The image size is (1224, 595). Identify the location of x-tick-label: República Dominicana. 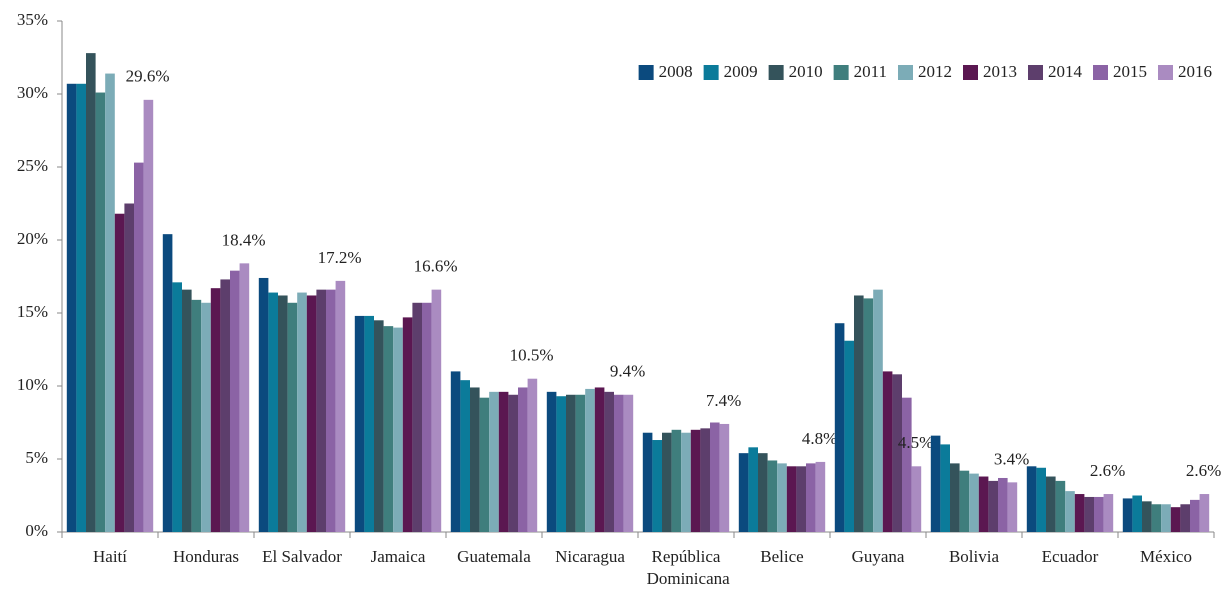
(686, 567).